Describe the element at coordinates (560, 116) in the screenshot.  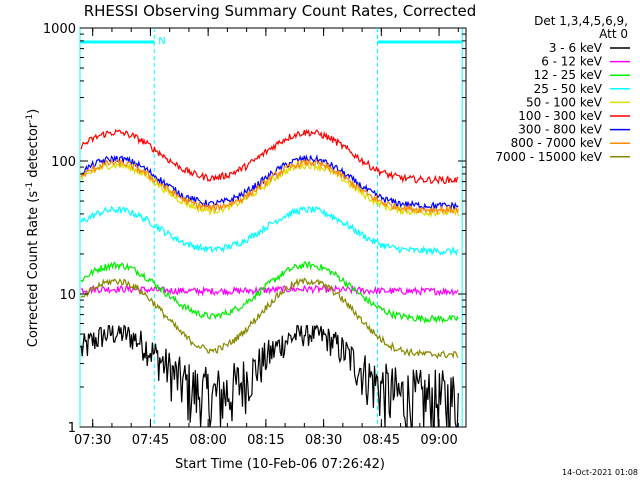
I see `legend-label: 100 - 300 keV` at that location.